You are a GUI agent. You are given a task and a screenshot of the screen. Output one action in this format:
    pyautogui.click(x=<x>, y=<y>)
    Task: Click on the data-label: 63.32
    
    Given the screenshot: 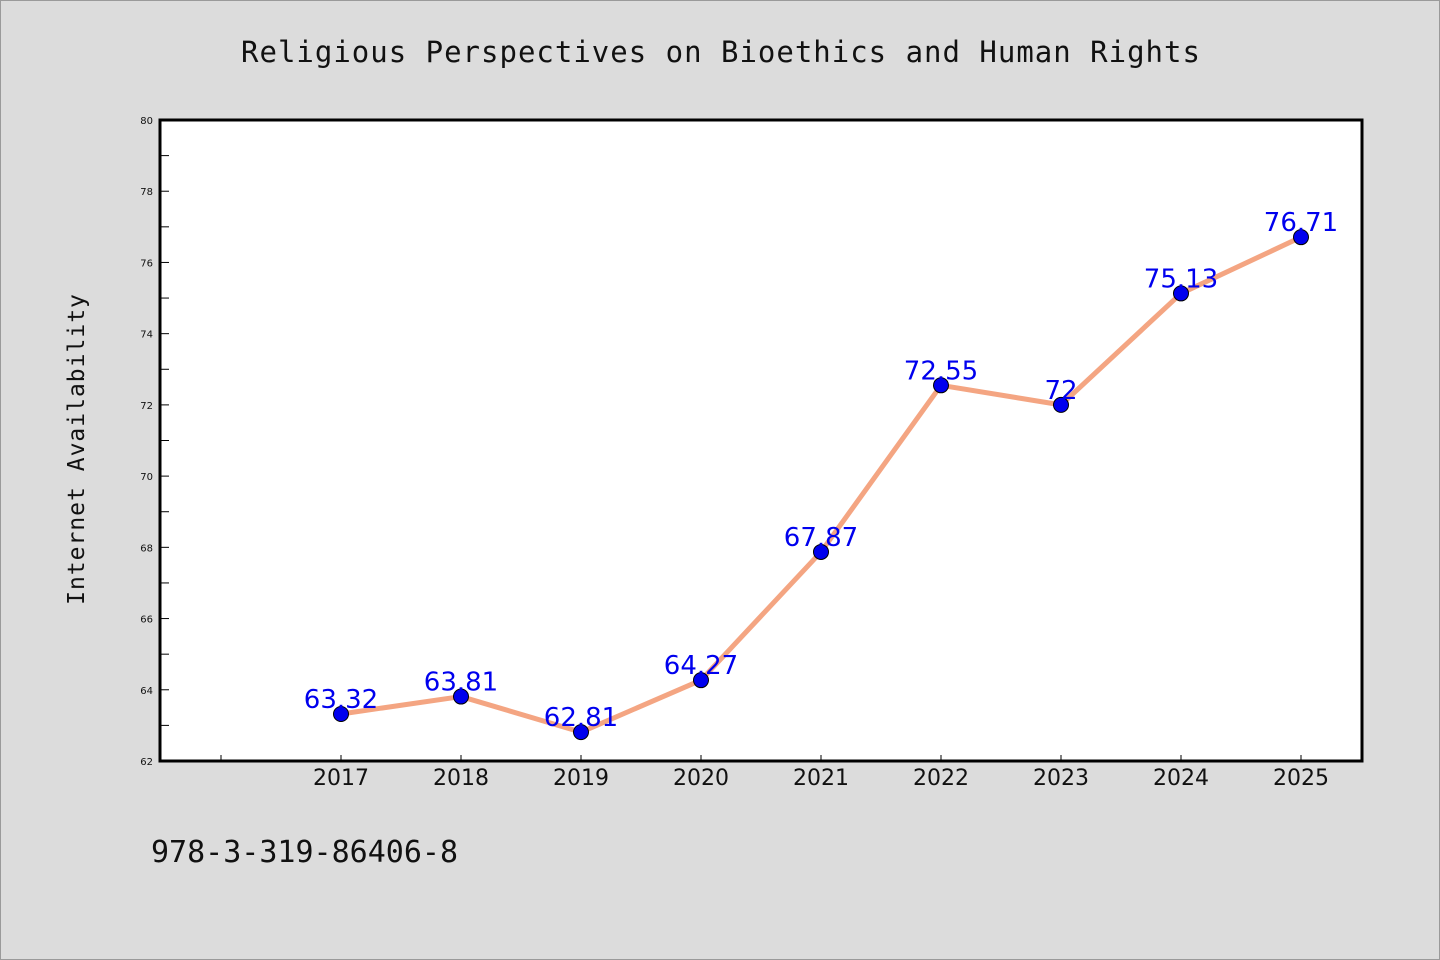 What is the action you would take?
    pyautogui.click(x=341, y=700)
    